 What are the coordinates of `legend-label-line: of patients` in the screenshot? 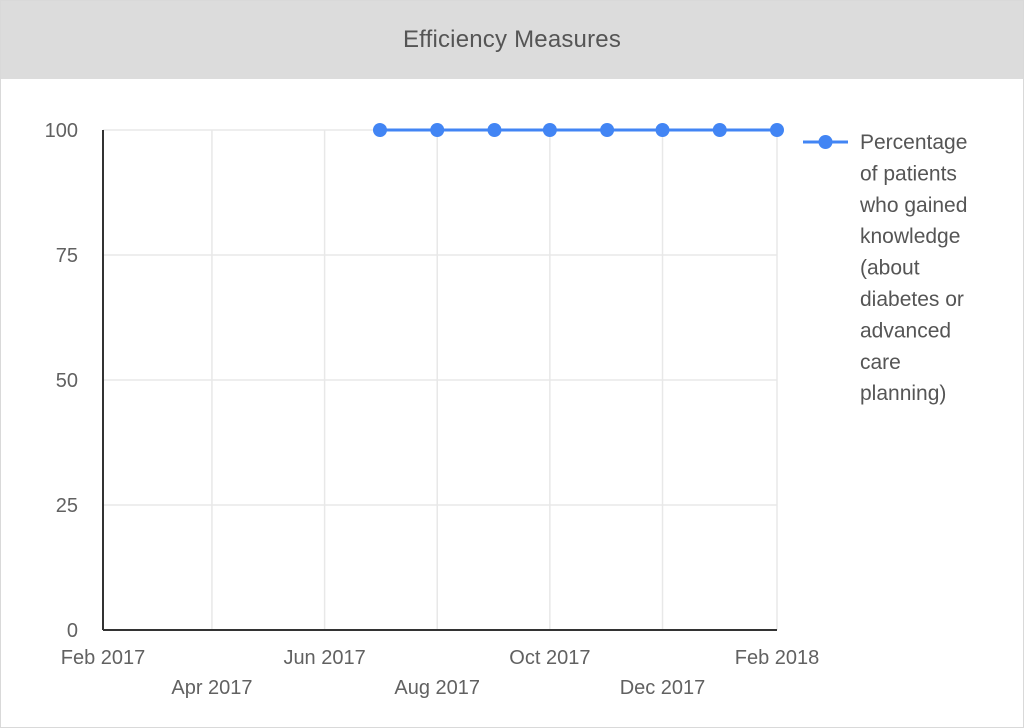 It's located at (908, 173).